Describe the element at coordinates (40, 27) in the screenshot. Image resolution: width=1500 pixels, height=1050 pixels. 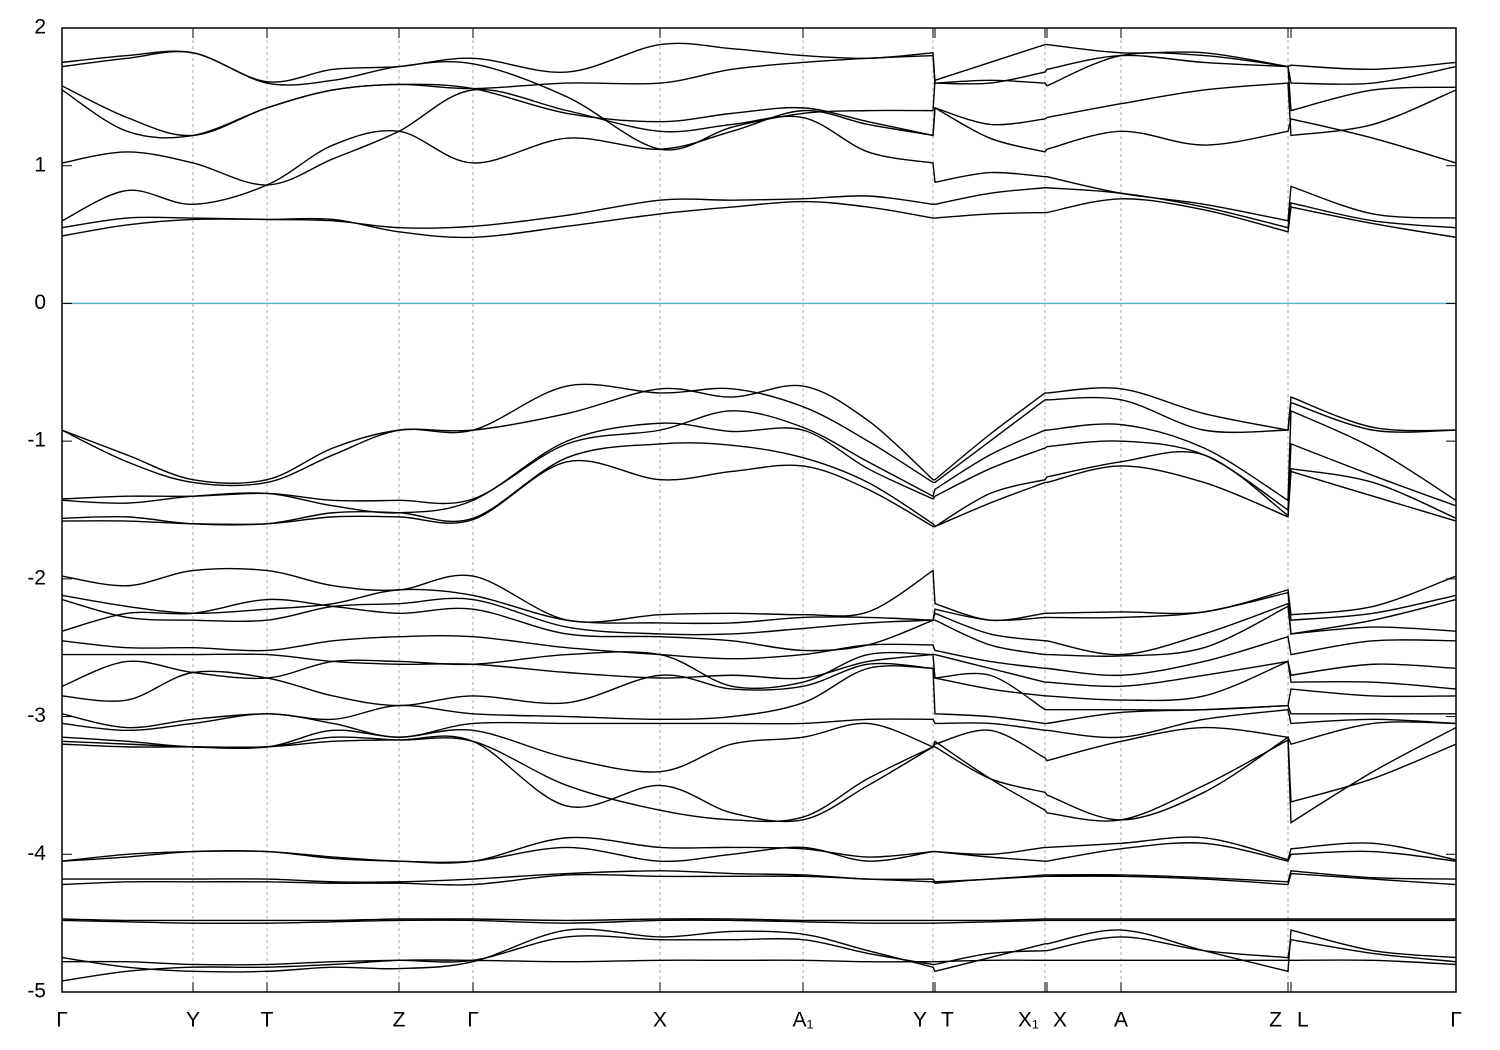
I see `y-tick-label: 2` at that location.